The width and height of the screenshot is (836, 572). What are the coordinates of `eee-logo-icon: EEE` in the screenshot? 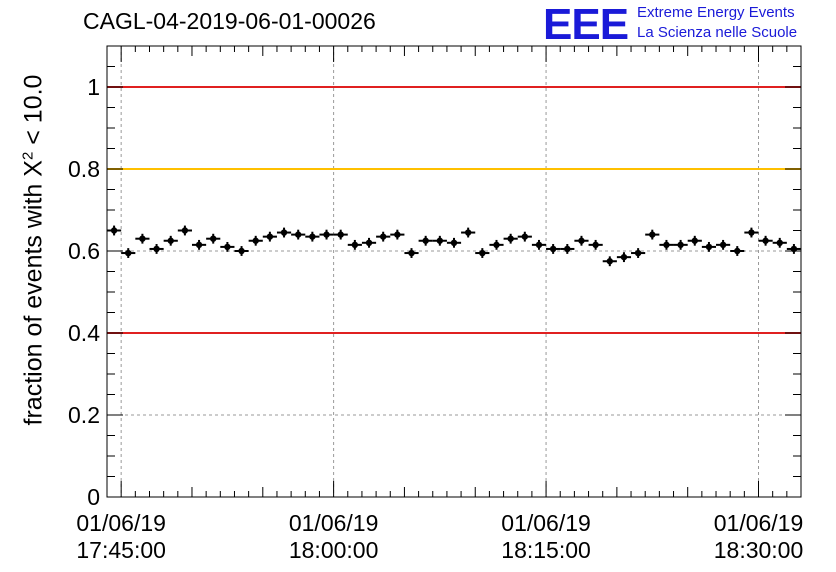 It's located at (586, 23).